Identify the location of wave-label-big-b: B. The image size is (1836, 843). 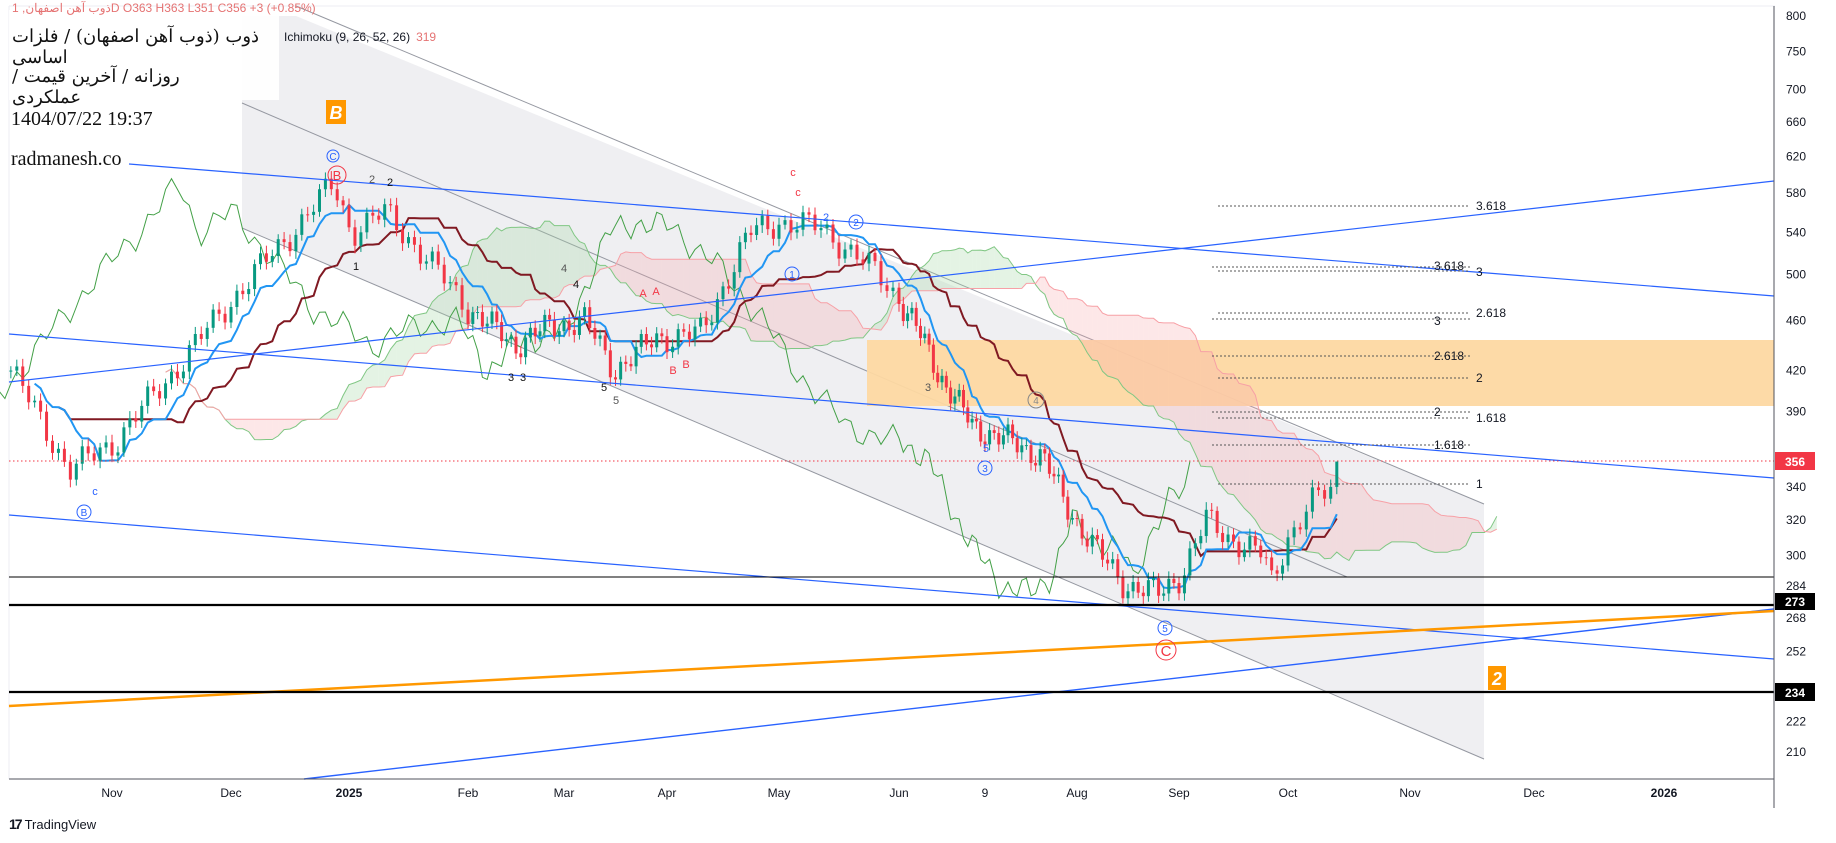
(336, 113).